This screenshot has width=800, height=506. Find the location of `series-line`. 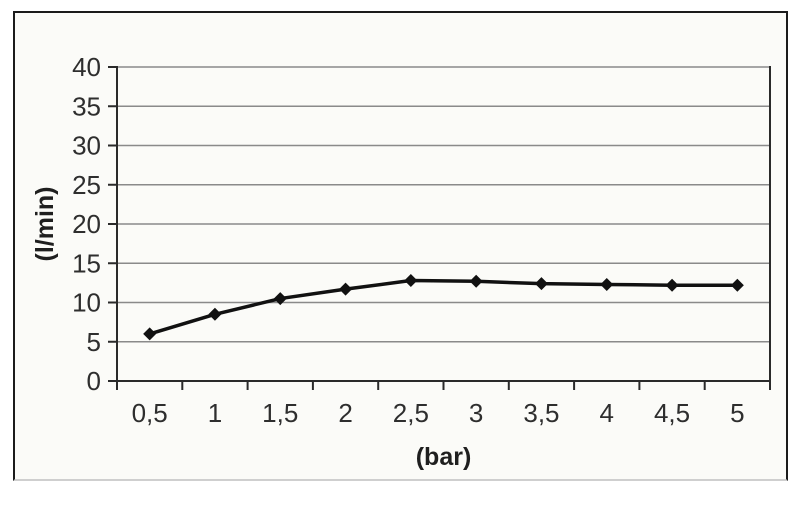

series-line is located at coordinates (443, 307).